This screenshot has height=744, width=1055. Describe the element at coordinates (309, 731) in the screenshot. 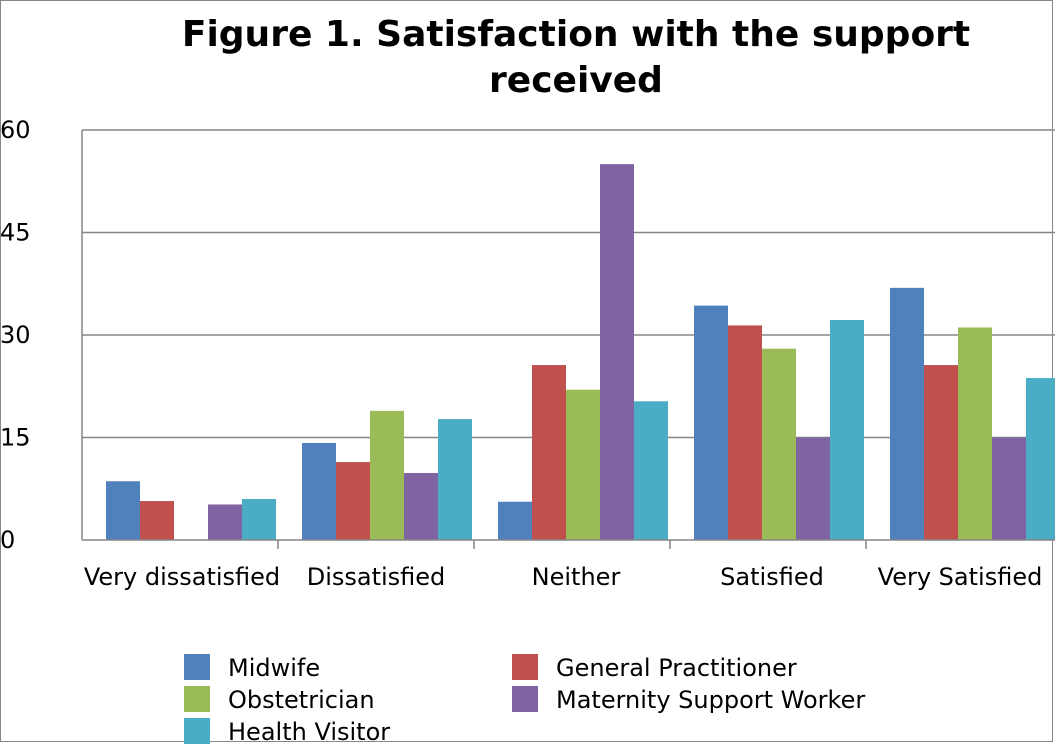

I see `legend-label: Health Visitor` at that location.